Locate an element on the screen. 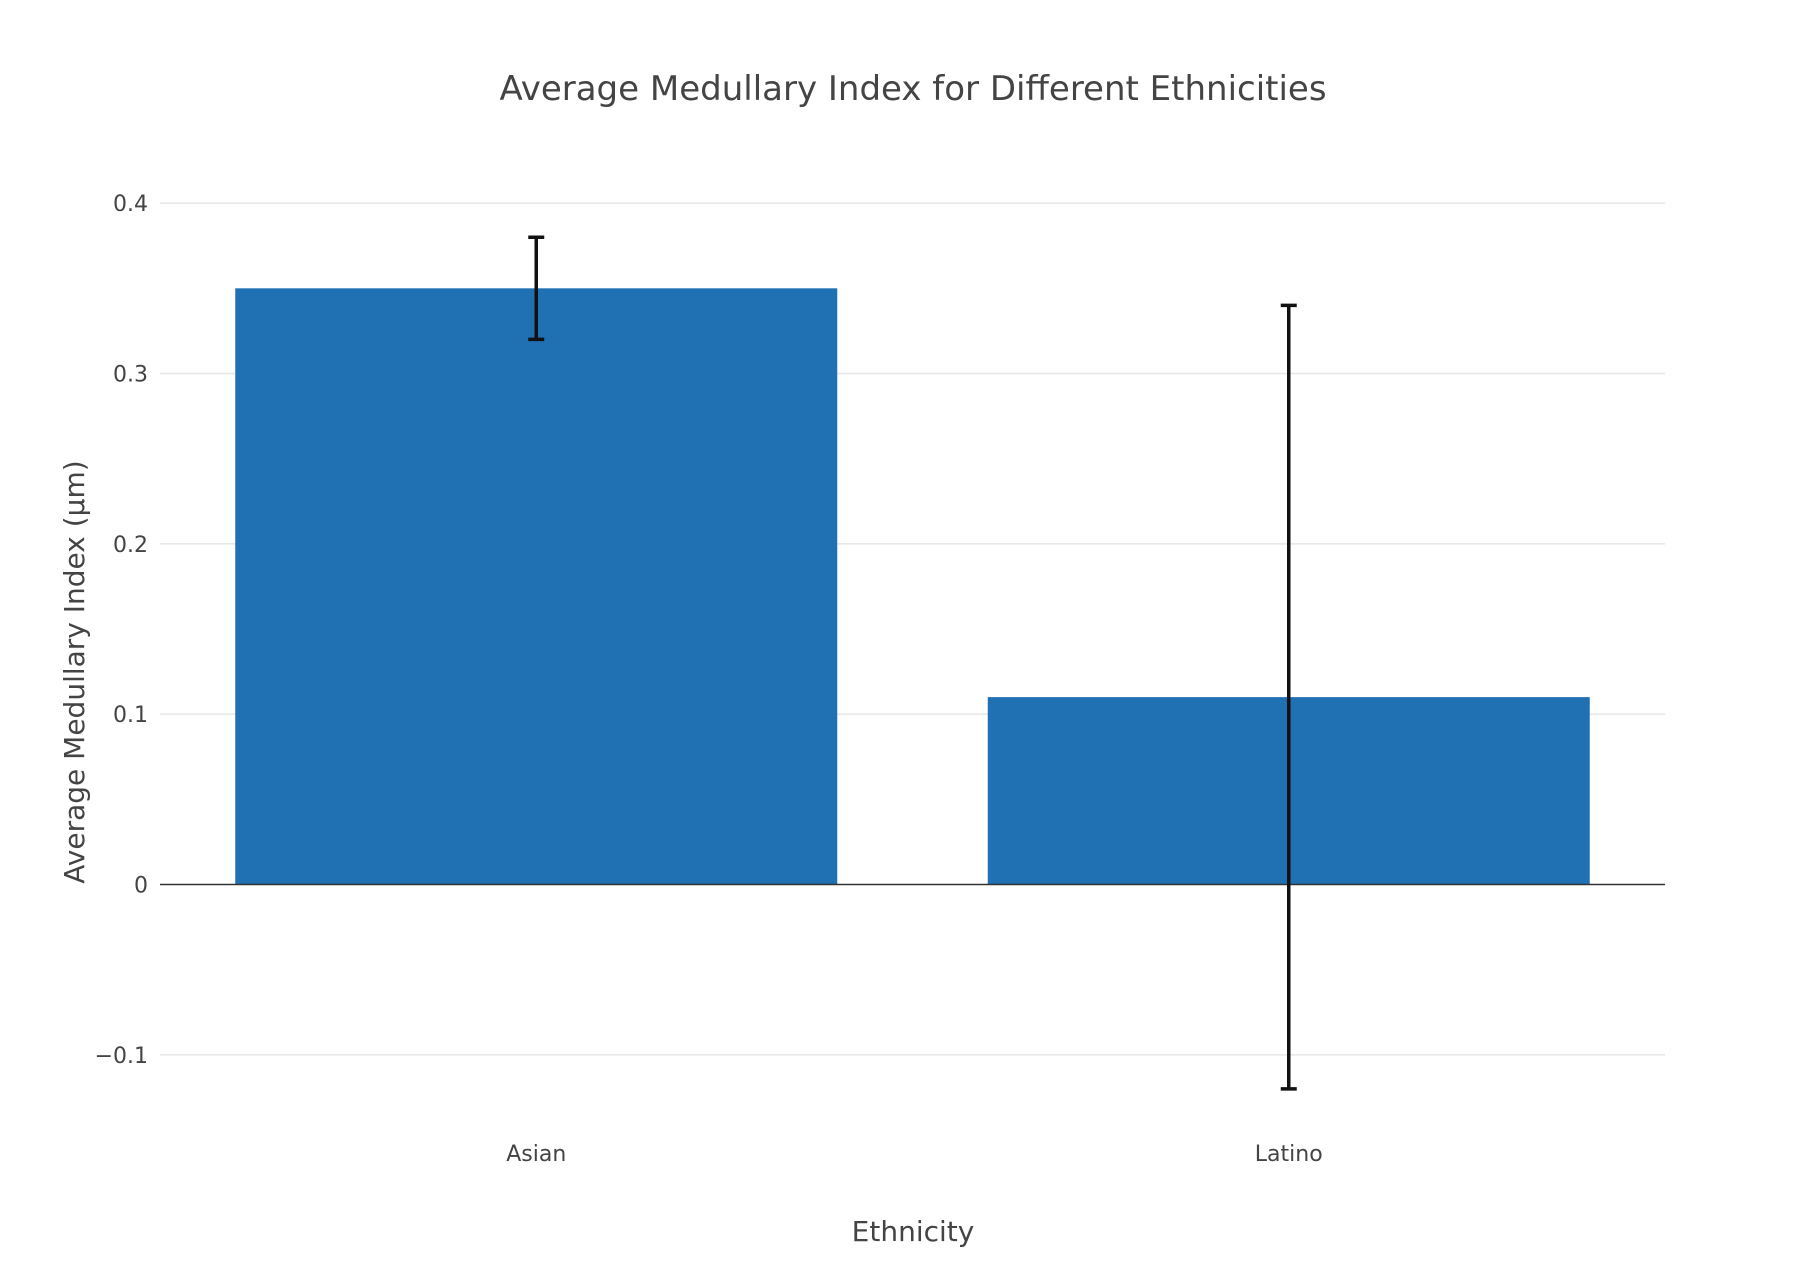 The image size is (1810, 1284). x-axis-ticks: Asian Latino is located at coordinates (914, 1154).